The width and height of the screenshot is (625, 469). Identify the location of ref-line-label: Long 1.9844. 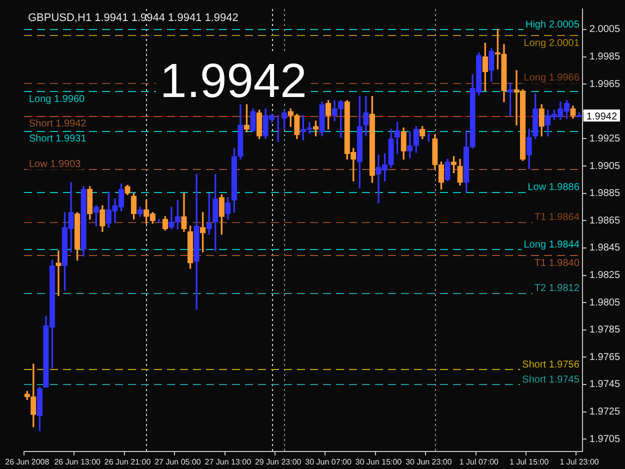
(552, 244).